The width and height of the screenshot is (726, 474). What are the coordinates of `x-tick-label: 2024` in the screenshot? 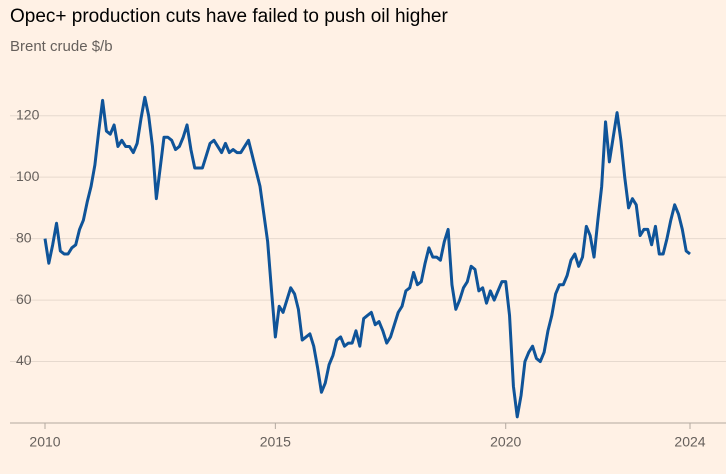 It's located at (689, 442).